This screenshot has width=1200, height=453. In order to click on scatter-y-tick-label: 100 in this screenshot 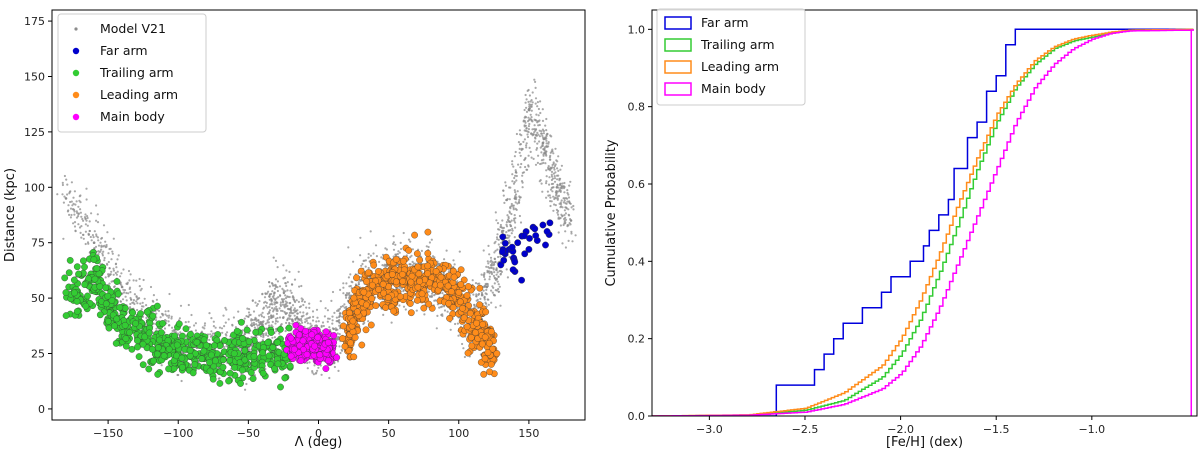, I will do `click(34, 187)`.